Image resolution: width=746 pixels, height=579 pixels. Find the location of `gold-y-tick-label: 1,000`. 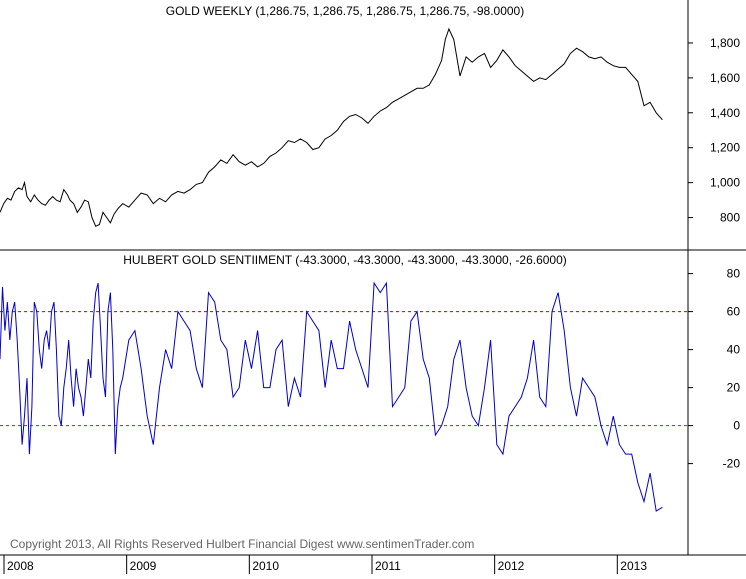

gold-y-tick-label: 1,000 is located at coordinates (725, 183).